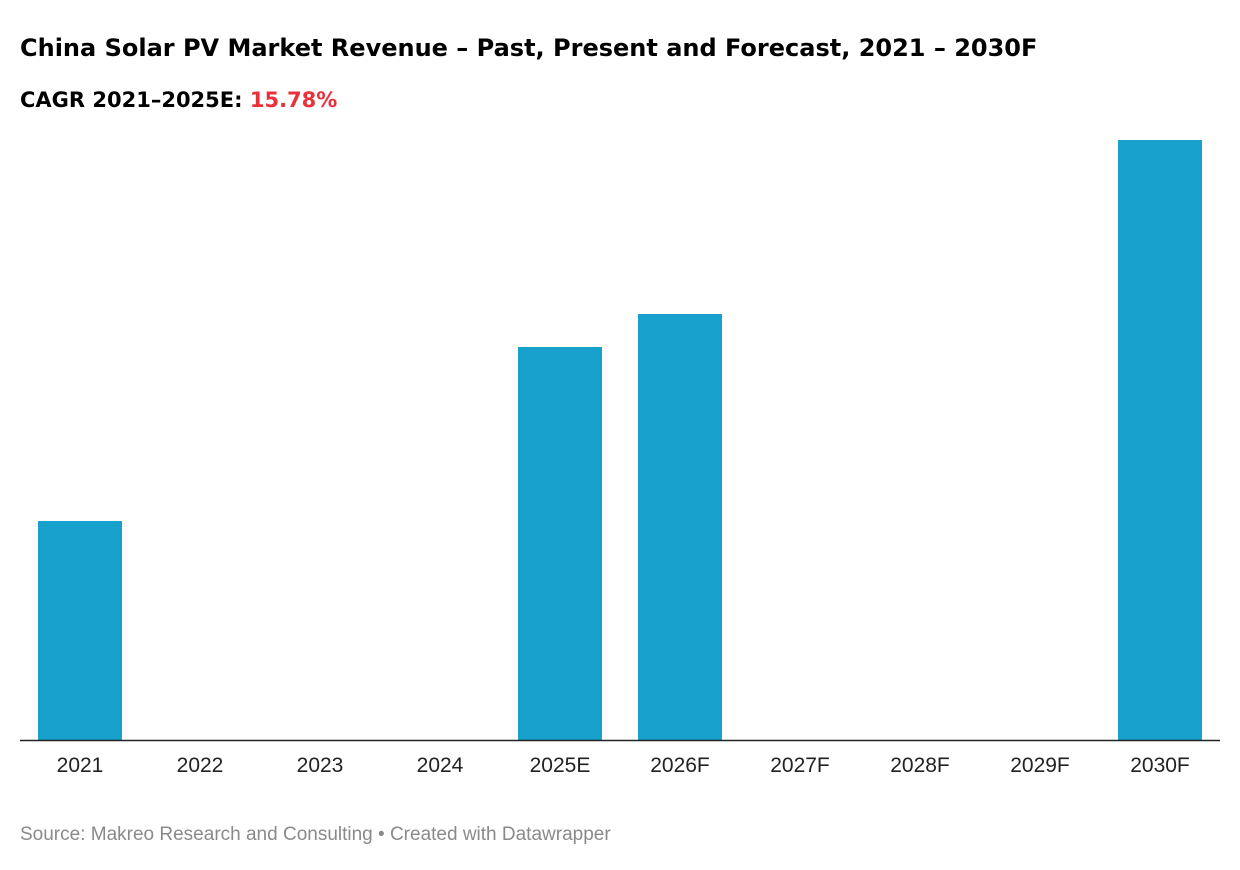 The image size is (1240, 870). What do you see at coordinates (680, 765) in the screenshot?
I see `x-tick-label: 2026F` at bounding box center [680, 765].